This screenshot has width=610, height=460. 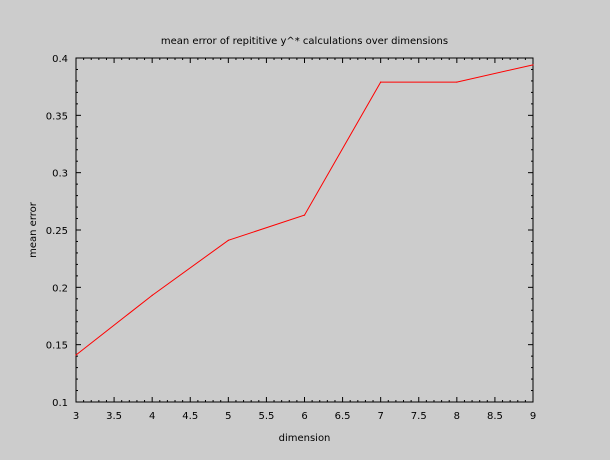 What do you see at coordinates (60, 174) in the screenshot?
I see `y-tick-label: 0.3` at bounding box center [60, 174].